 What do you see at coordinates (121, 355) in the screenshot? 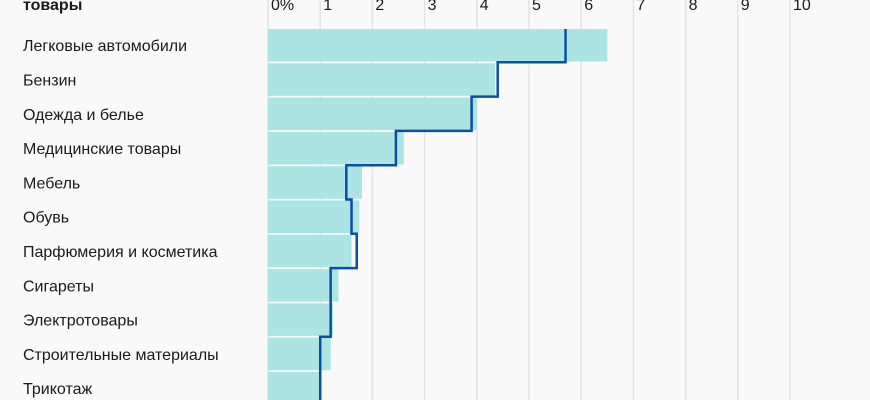
I see `category-label: Строительные материалы` at bounding box center [121, 355].